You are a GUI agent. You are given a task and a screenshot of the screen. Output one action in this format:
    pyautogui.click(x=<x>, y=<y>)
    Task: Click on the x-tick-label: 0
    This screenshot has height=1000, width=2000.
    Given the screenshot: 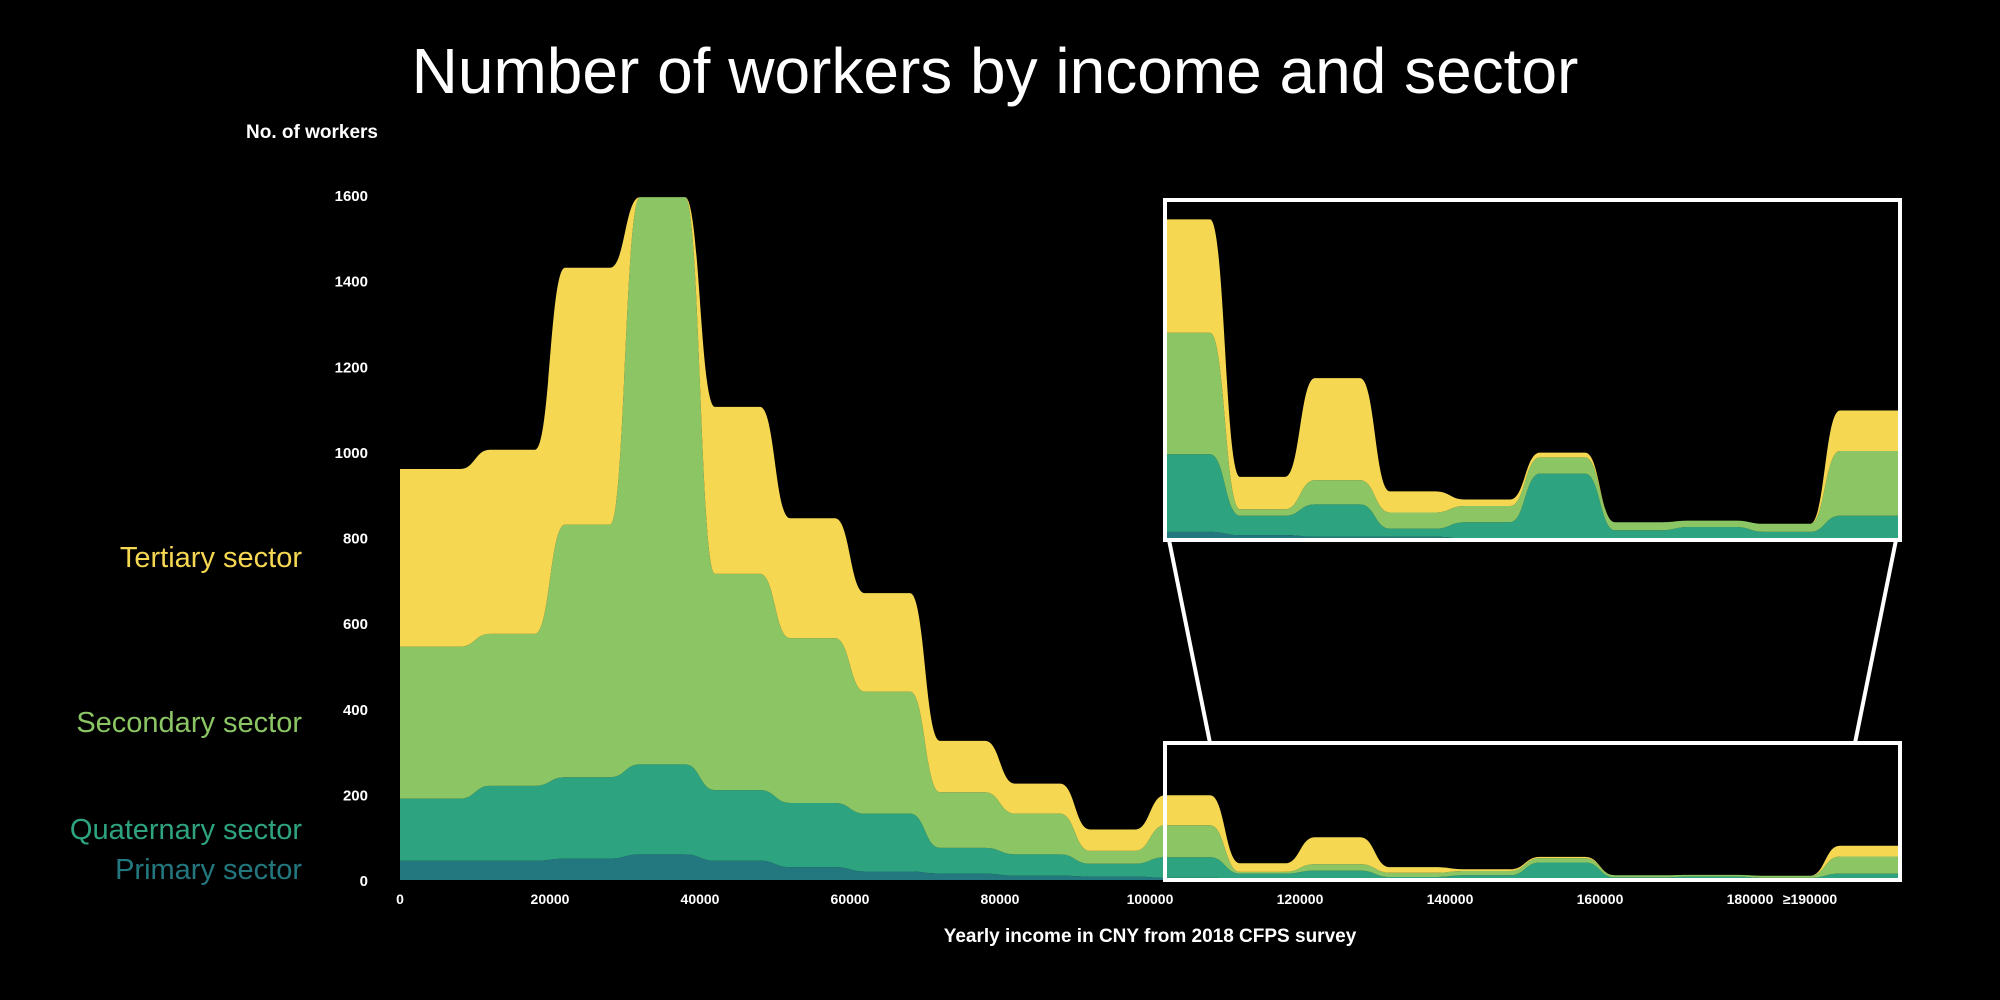 What is the action you would take?
    pyautogui.click(x=400, y=899)
    